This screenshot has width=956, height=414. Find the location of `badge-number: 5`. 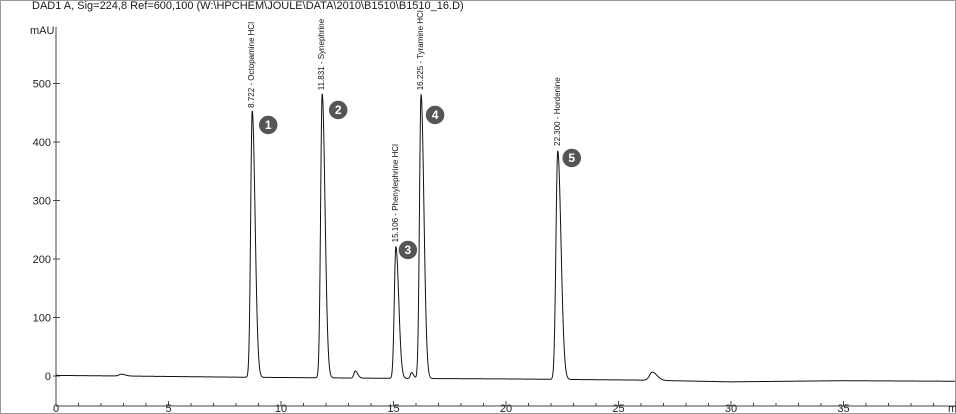

badge-number: 5 is located at coordinates (571, 158).